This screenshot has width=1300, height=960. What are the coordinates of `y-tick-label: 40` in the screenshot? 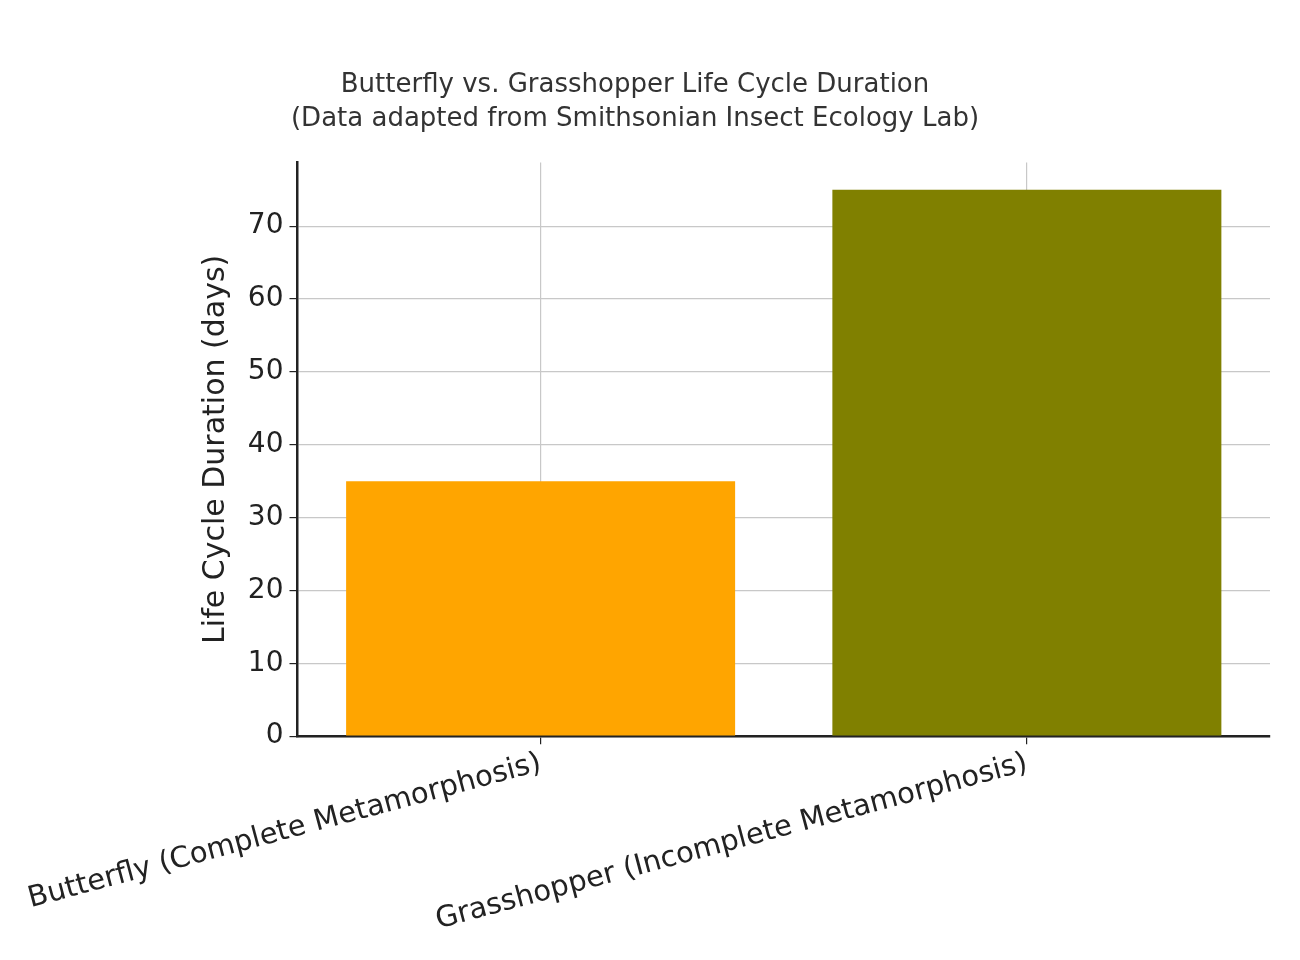 It's located at (265, 443).